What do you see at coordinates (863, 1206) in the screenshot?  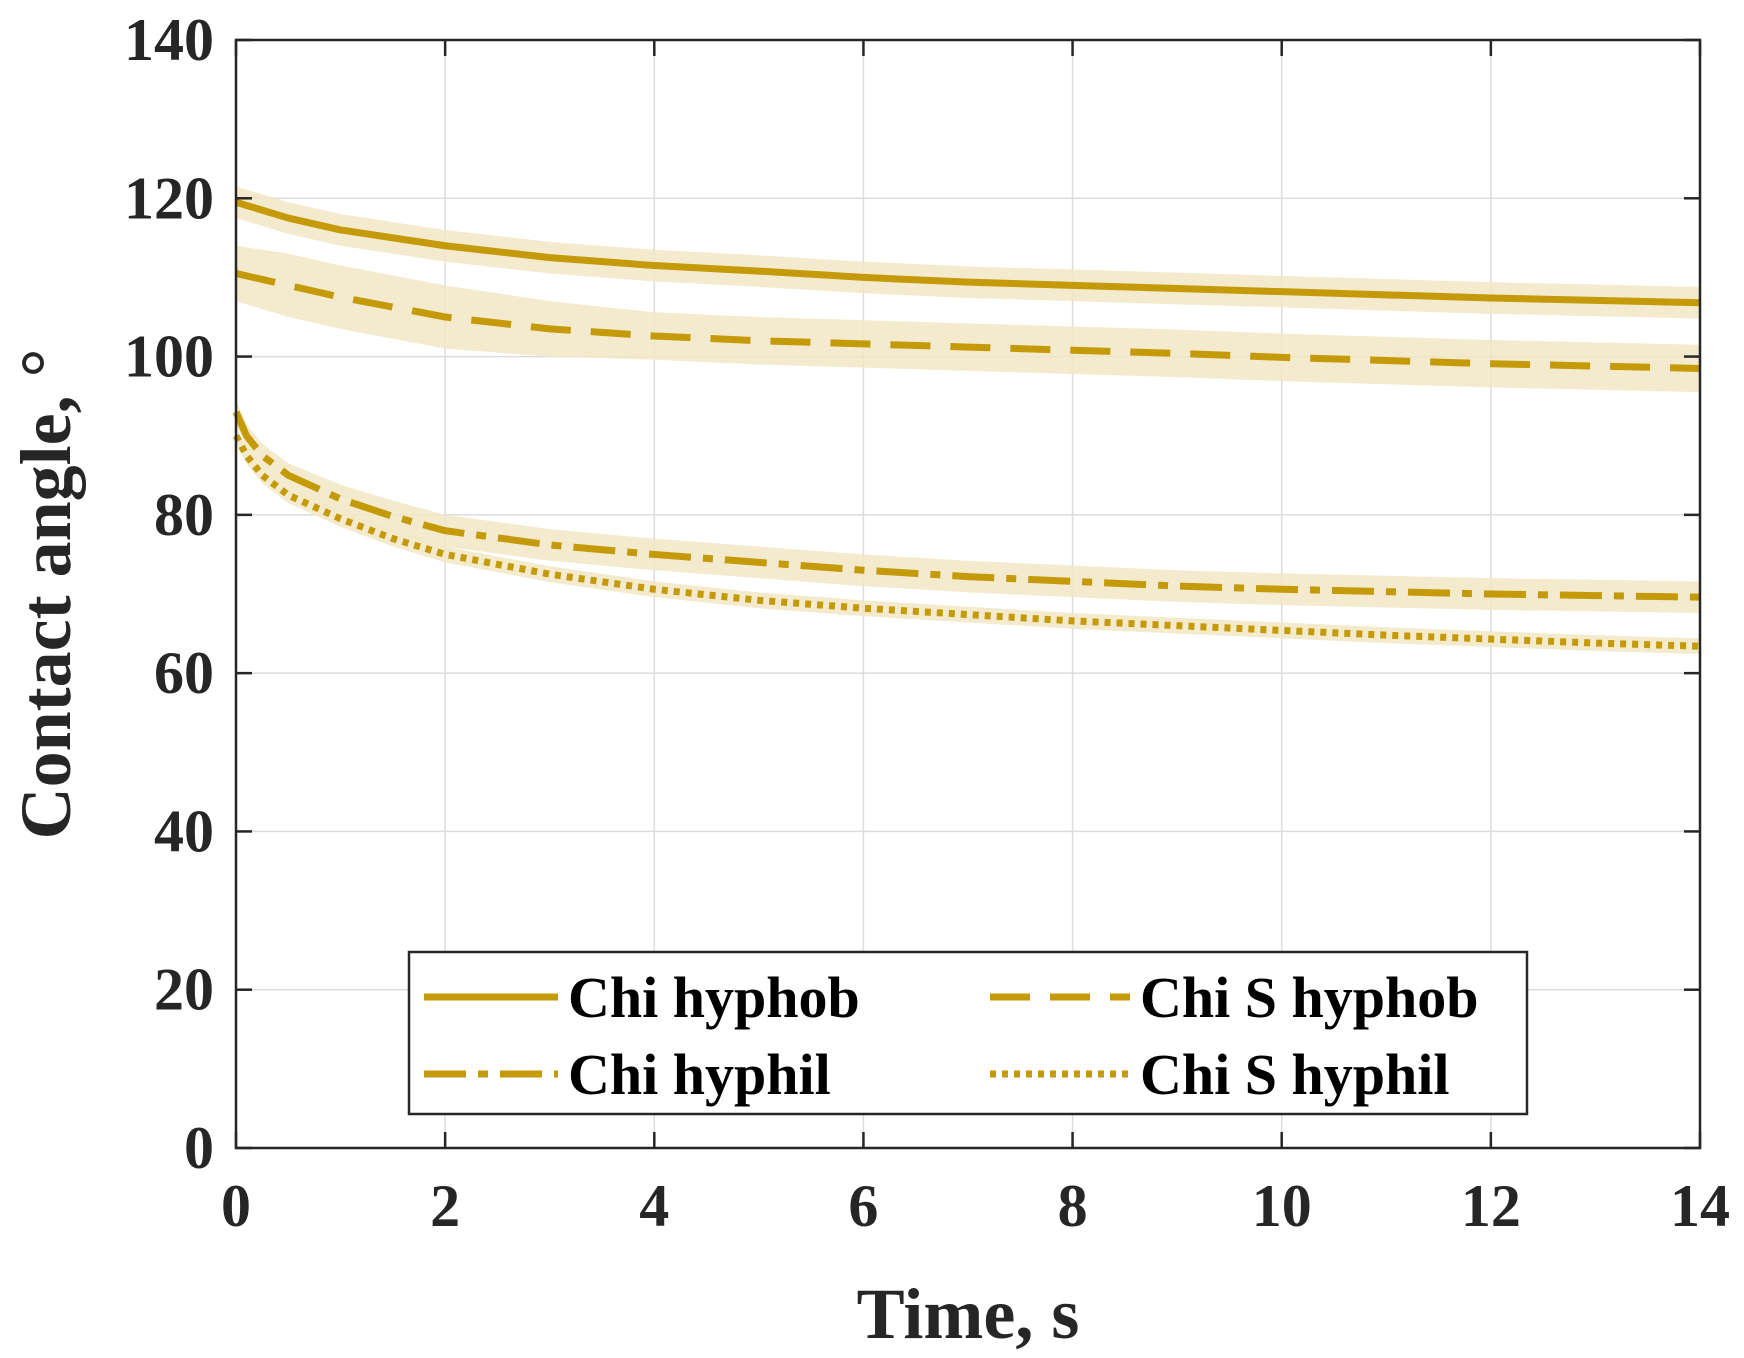 I see `x-tick-label: 6` at bounding box center [863, 1206].